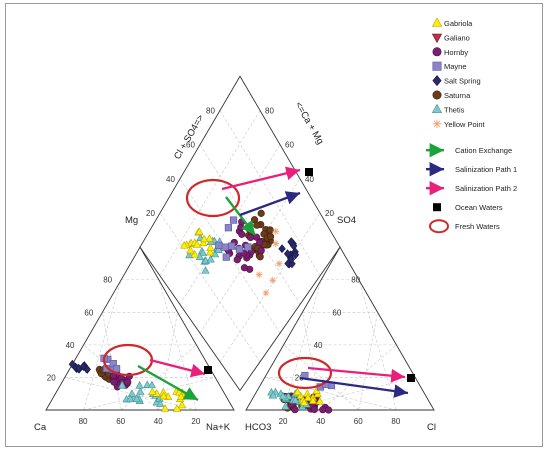  Describe the element at coordinates (283, 421) in the screenshot. I see `tick-label-cl-20: 20` at that location.